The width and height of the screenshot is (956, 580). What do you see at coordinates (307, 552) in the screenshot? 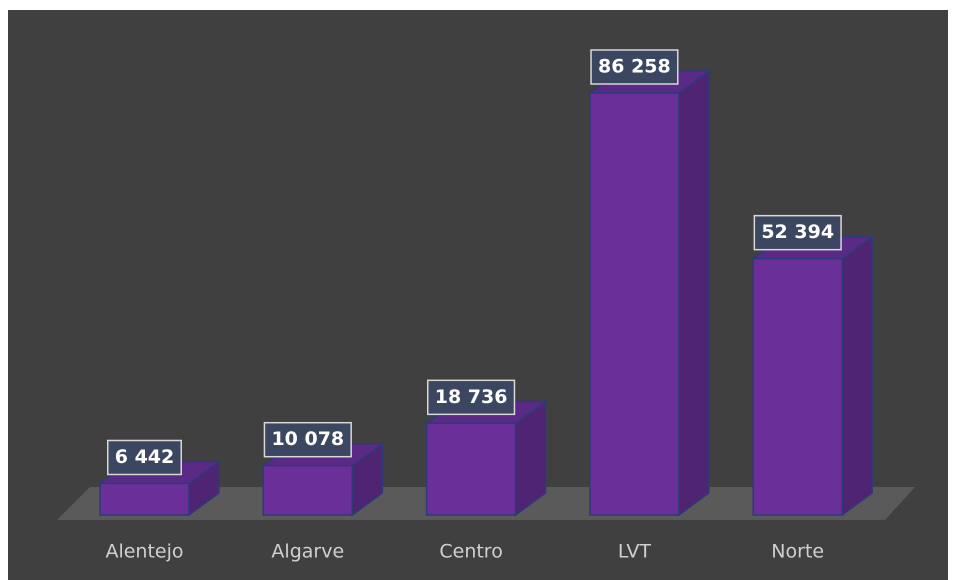
I see `x-tick-label: Algarve` at bounding box center [307, 552].